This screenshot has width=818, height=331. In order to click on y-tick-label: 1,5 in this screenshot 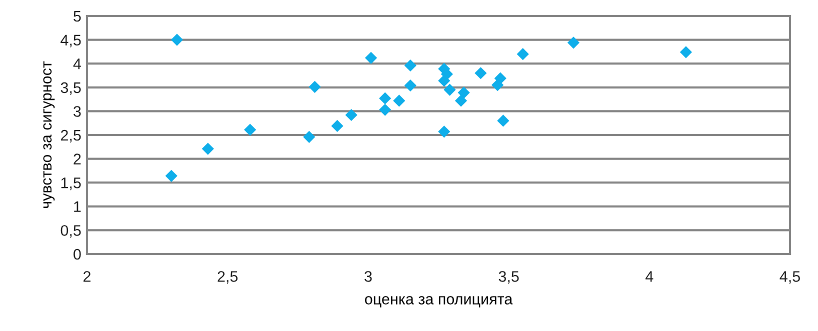, I will do `click(71, 184)`.